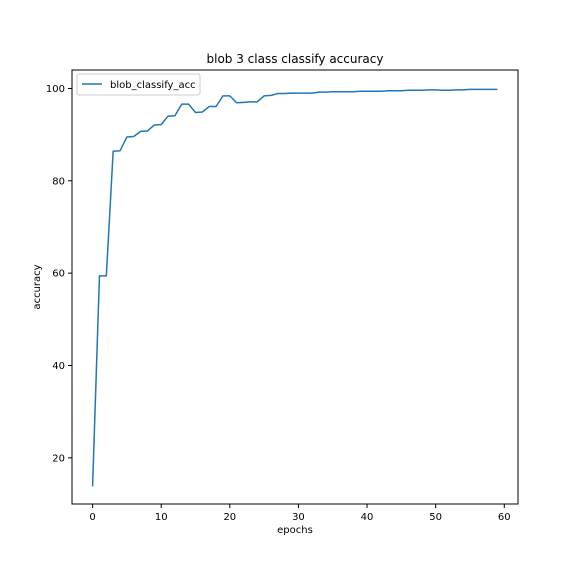 The width and height of the screenshot is (576, 576). Describe the element at coordinates (295, 59) in the screenshot. I see `chart-title: blob 3 class classify accuracy` at that location.